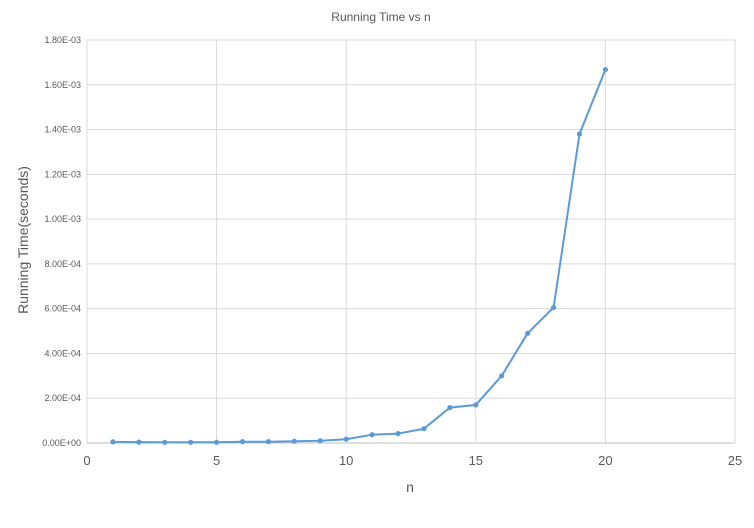 Image resolution: width=754 pixels, height=528 pixels. Describe the element at coordinates (216, 460) in the screenshot. I see `x-tick-label: 5` at that location.